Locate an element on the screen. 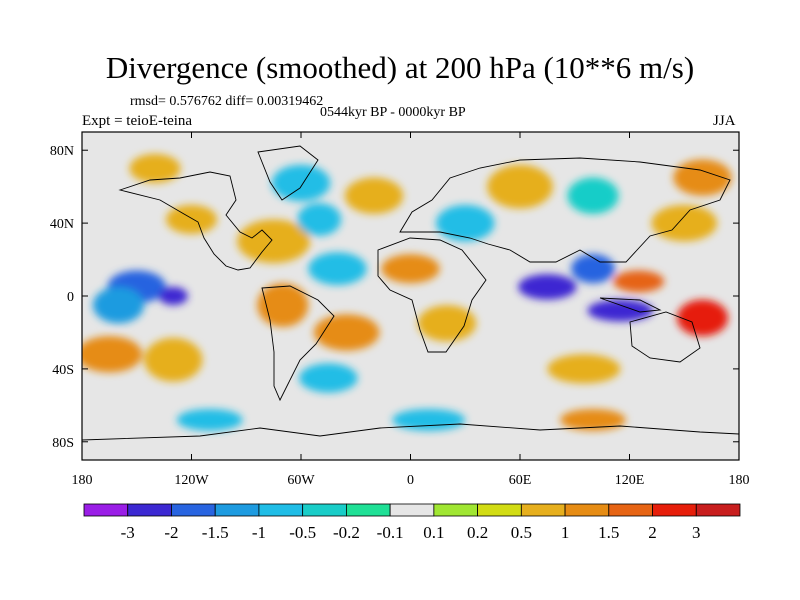 This screenshot has height=600, width=800. y-tick-label: 80N is located at coordinates (62, 151).